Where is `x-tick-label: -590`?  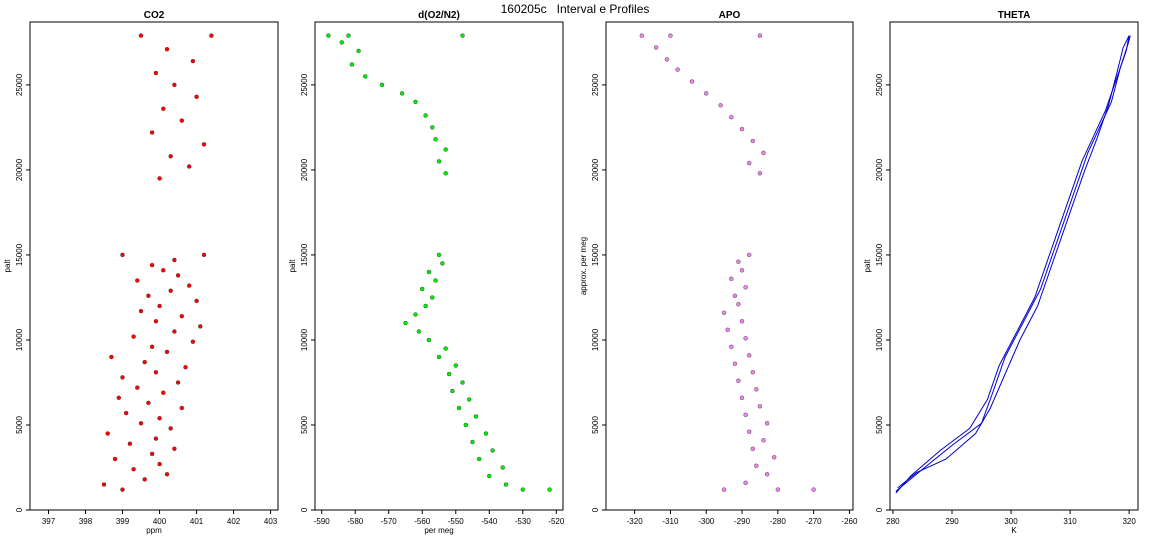
x-tick-label: -590 is located at coordinates (322, 521).